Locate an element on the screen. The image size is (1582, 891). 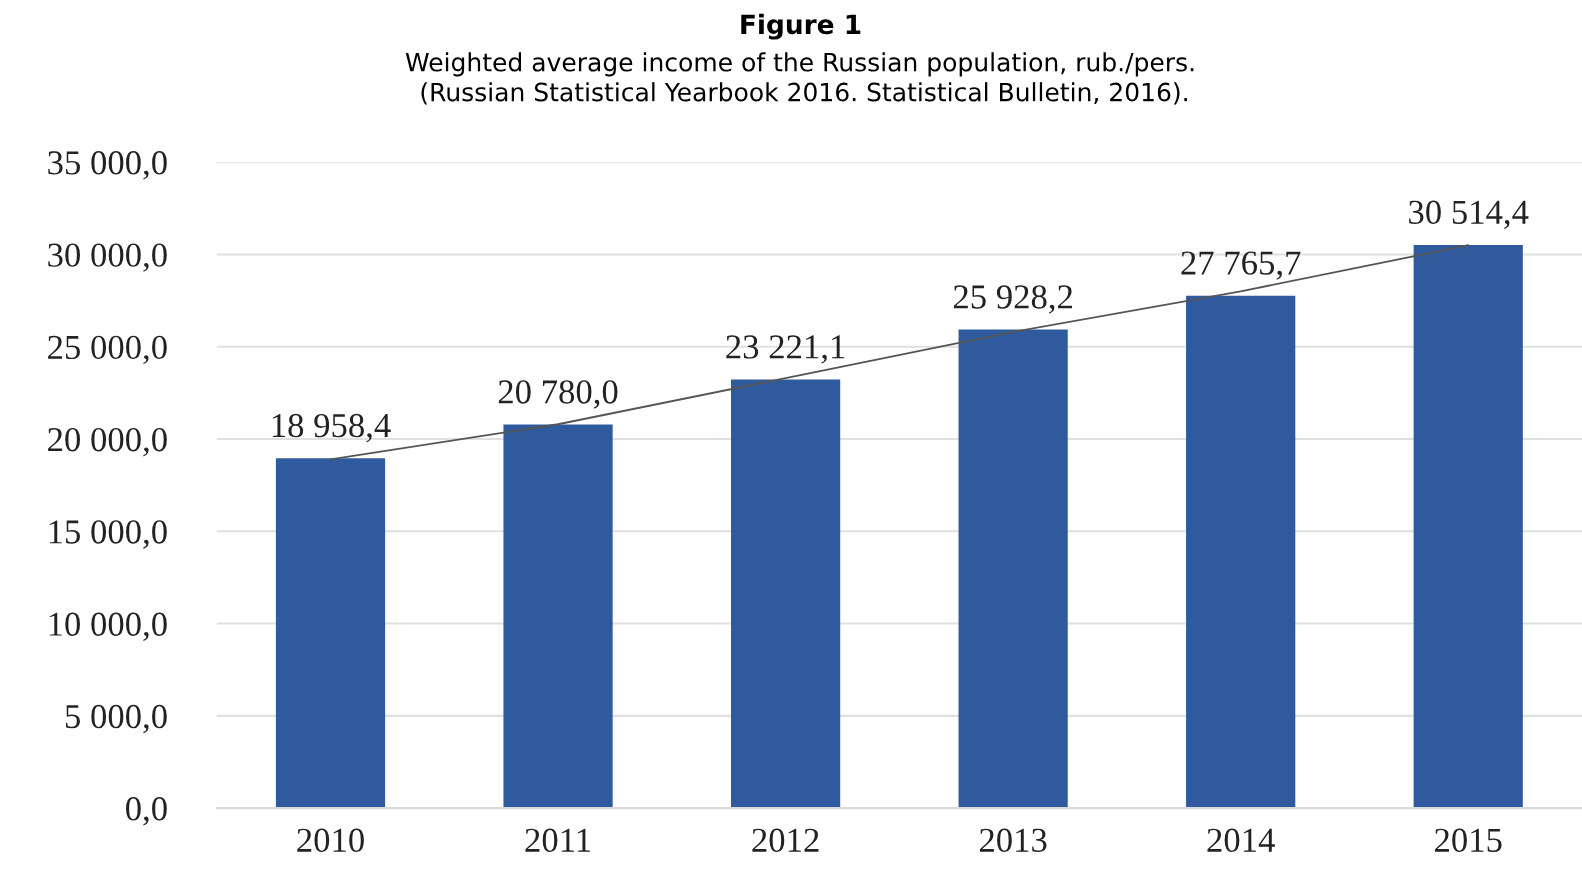
y-tick-label: 15 000,0 is located at coordinates (108, 534).